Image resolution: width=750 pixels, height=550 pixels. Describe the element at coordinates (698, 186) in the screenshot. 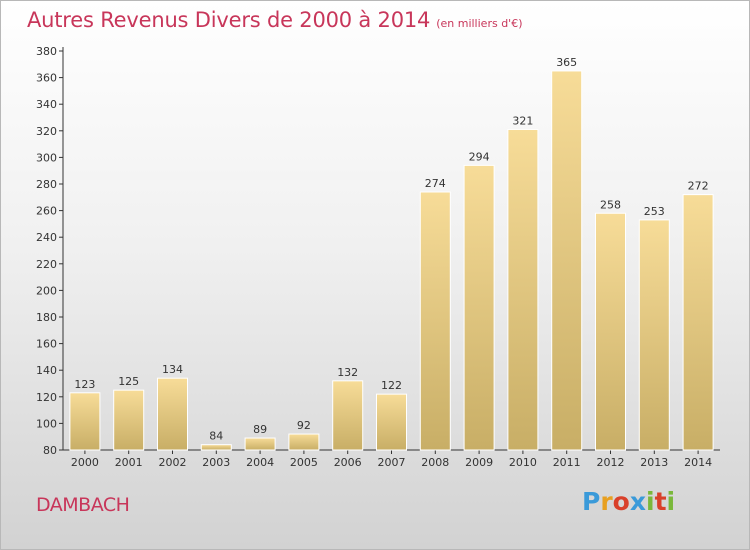

I see `bar-value-label: 272` at that location.